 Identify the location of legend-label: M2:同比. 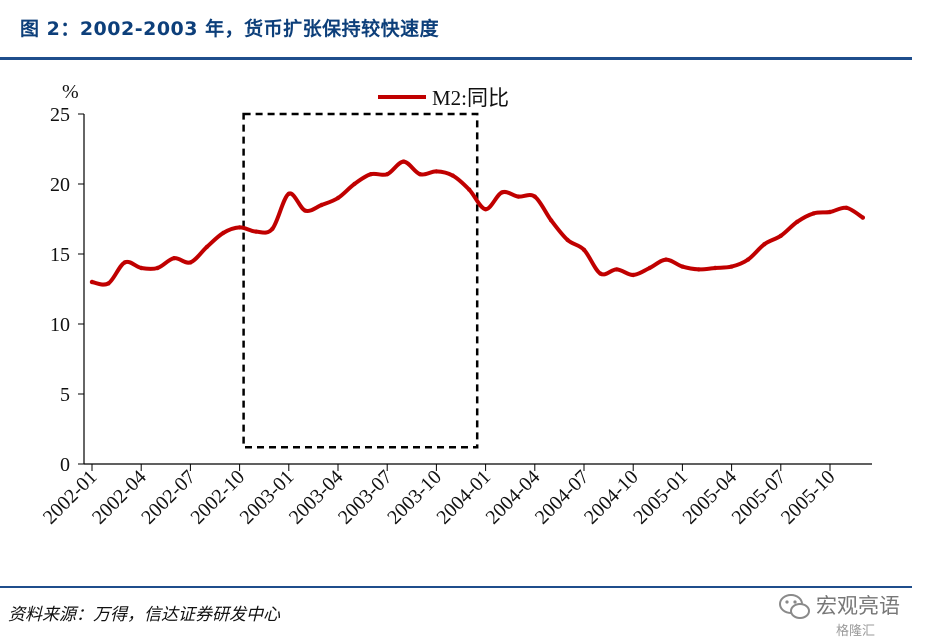
(470, 98).